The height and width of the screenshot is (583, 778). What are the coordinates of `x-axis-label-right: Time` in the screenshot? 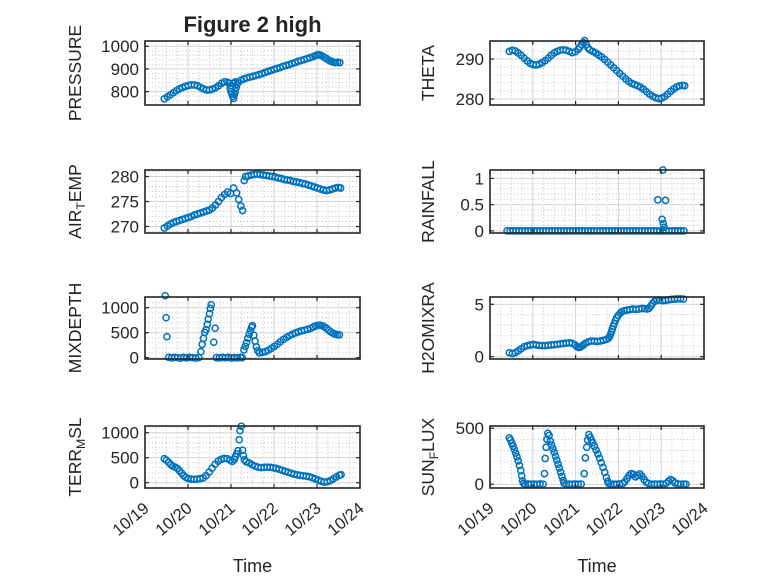 It's located at (597, 566).